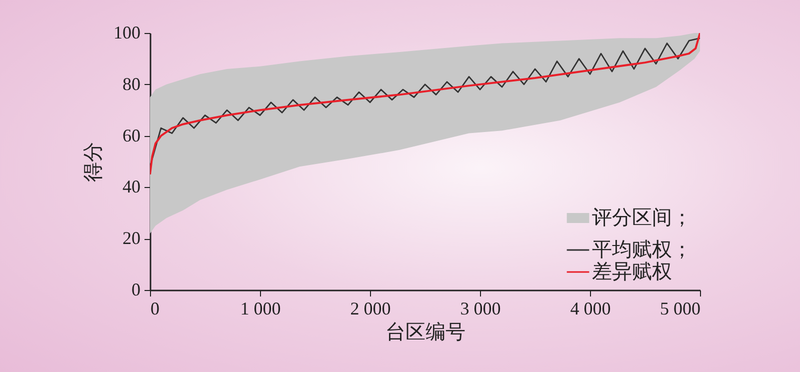 The height and width of the screenshot is (372, 800). I want to click on y-tick-label: 80, so click(131, 84).